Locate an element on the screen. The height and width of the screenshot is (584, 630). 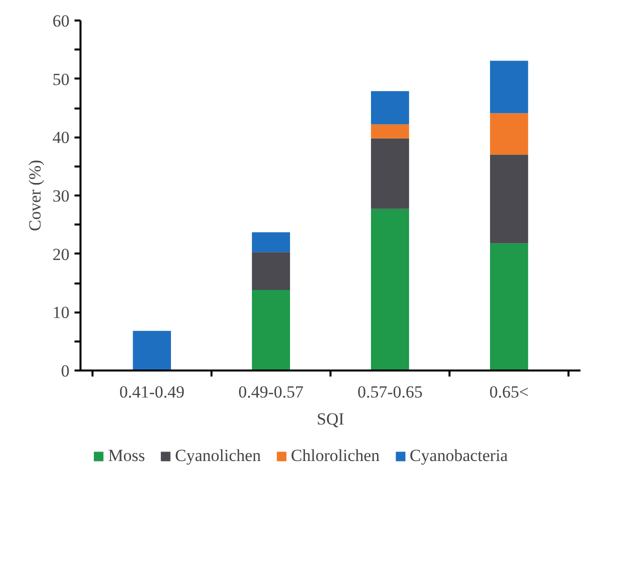
y-tick-label: 60 is located at coordinates (61, 21).